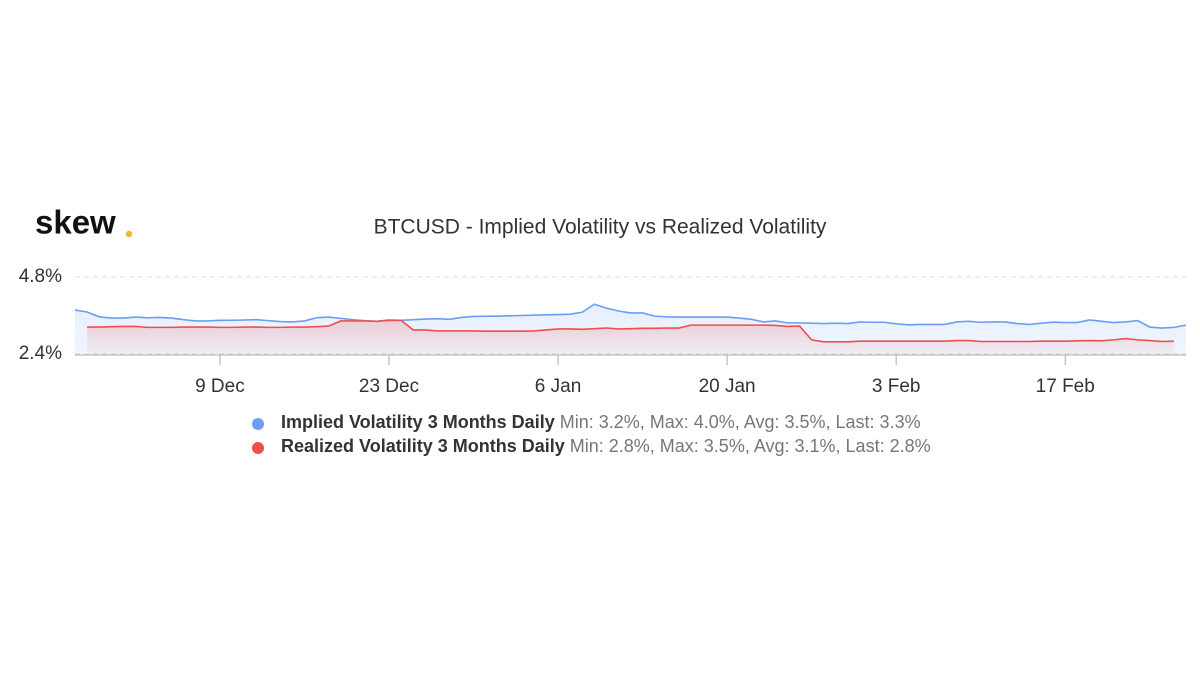  I want to click on y-tick-label: 4.8%, so click(40, 276).